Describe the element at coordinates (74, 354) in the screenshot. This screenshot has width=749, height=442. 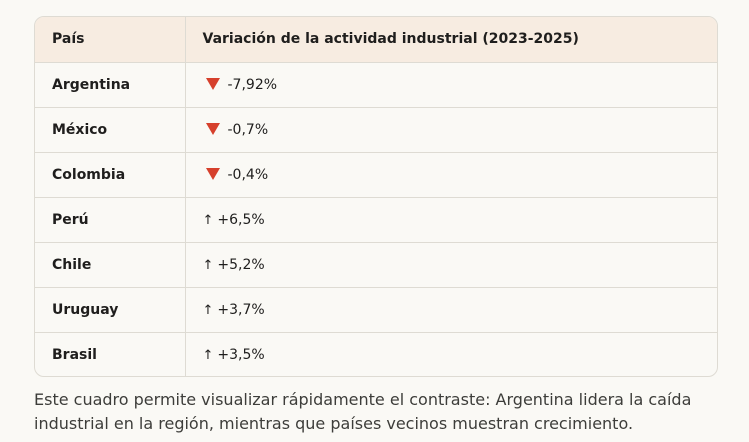
I see `country-cell: Brasil` at that location.